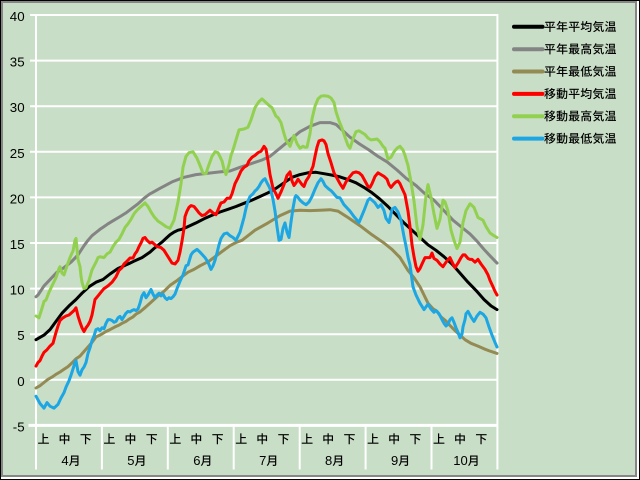 This screenshot has width=640, height=480. Describe the element at coordinates (17, 16) in the screenshot. I see `svg-text: 40` at that location.